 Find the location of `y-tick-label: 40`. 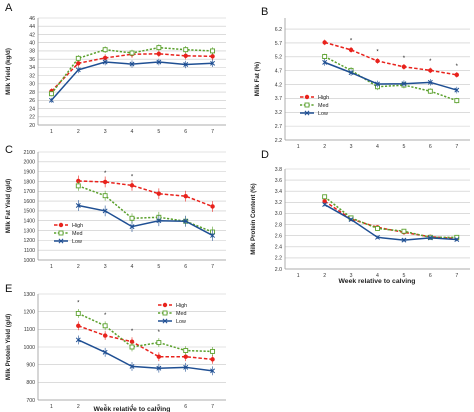

y-tick-label: 40 is located at coordinates (32, 43).